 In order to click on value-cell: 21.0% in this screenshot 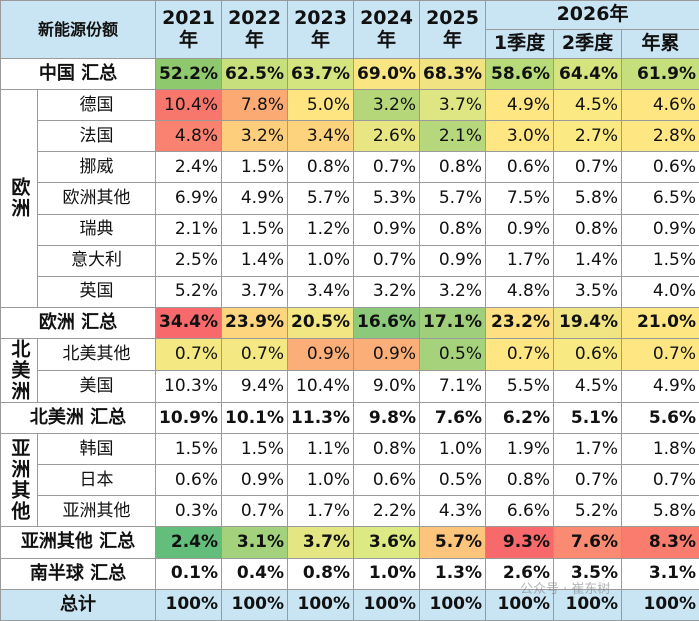, I will do `click(660, 322)`.